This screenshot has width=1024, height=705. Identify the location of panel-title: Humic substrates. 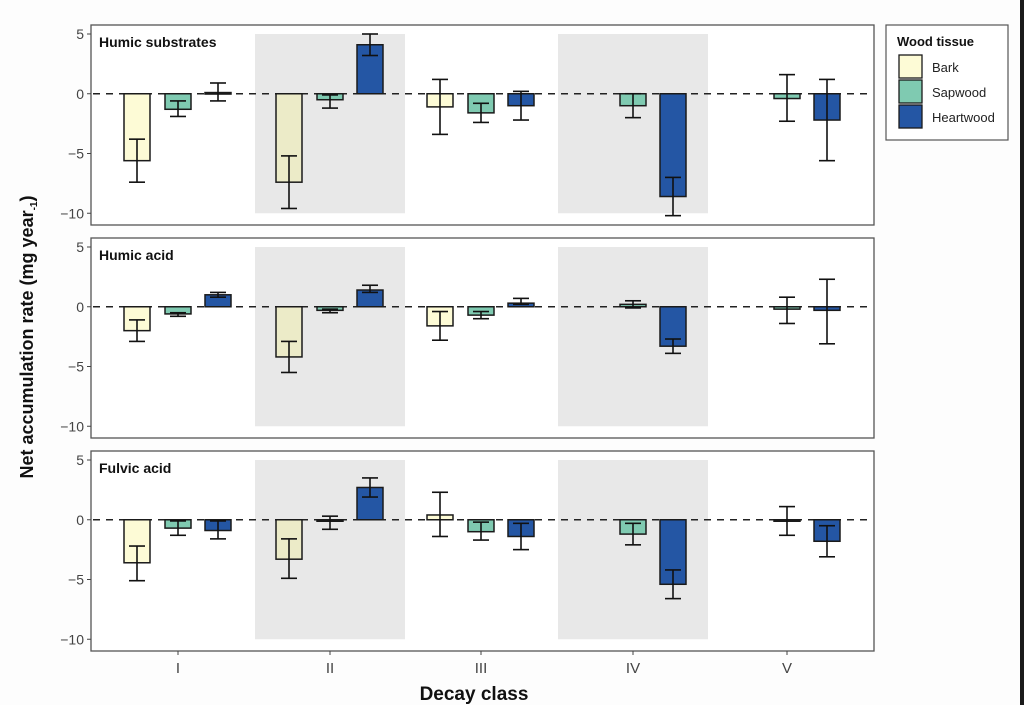
(158, 42).